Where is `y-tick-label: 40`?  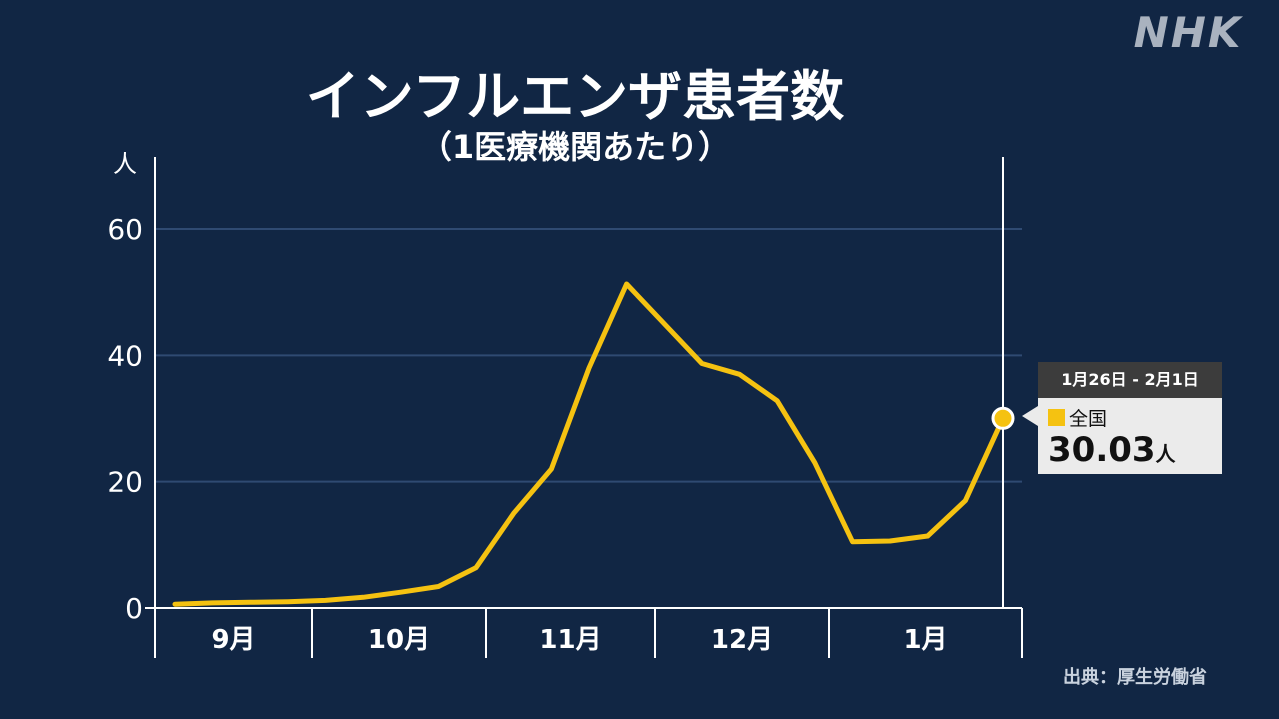 y-tick-label: 40 is located at coordinates (125, 355).